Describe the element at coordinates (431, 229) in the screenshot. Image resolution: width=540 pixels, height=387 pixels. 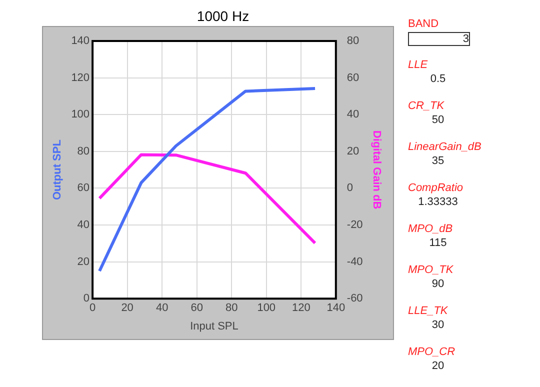
I see `text: MPO_dB` at that location.